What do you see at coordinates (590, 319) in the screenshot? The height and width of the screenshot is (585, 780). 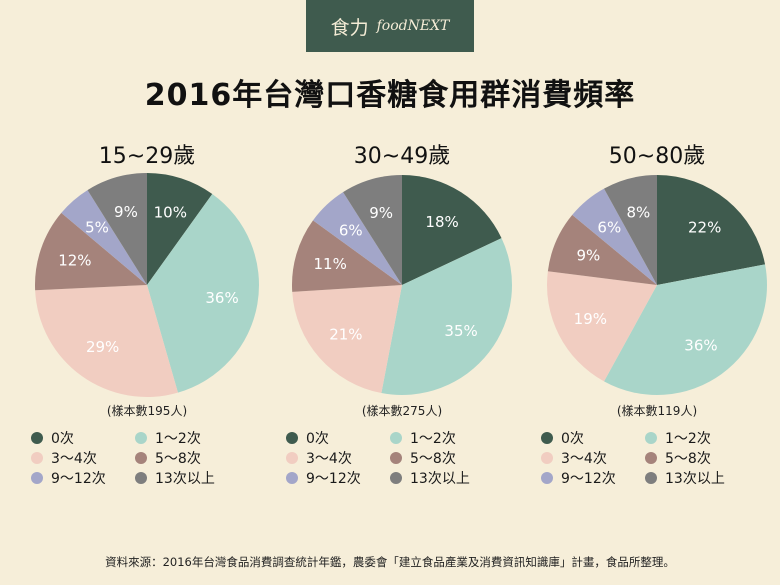 I see `slice-percent-label: 19%` at bounding box center [590, 319].